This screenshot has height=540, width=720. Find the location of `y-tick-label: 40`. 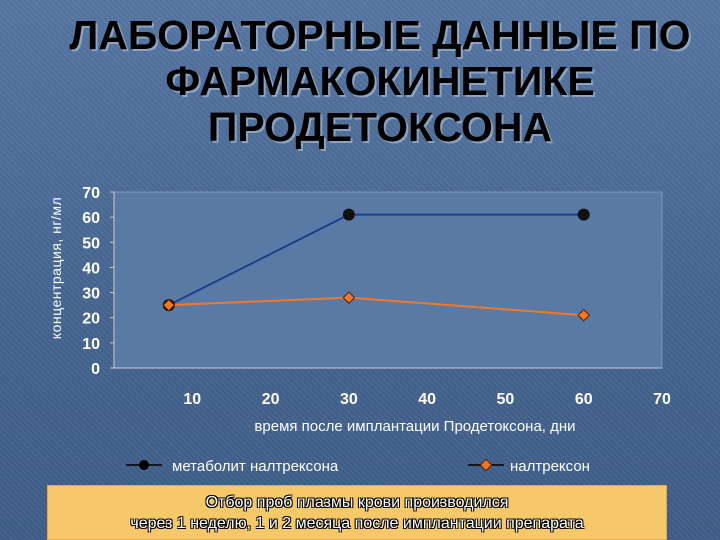

y-tick-label: 40 is located at coordinates (91, 268).